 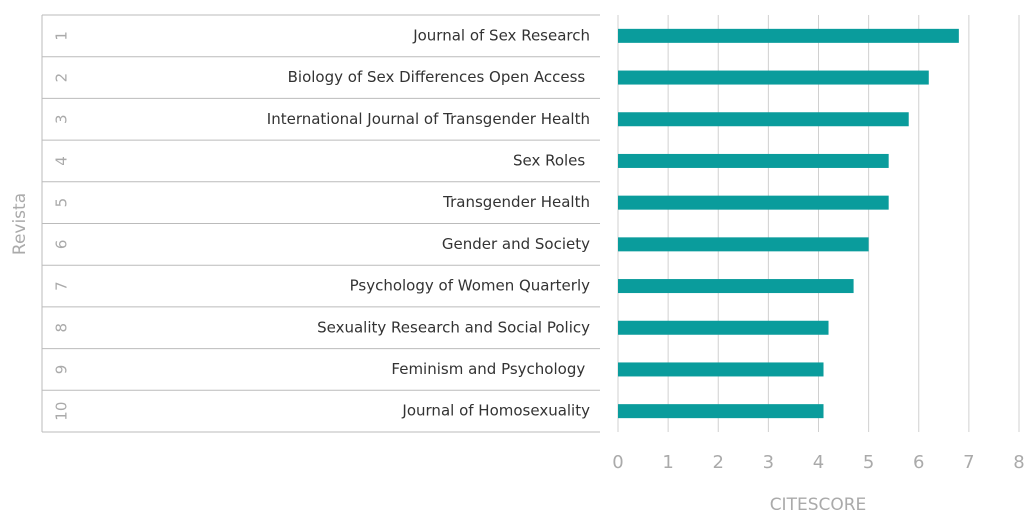 I want to click on rank-label: 8, so click(x=62, y=328).